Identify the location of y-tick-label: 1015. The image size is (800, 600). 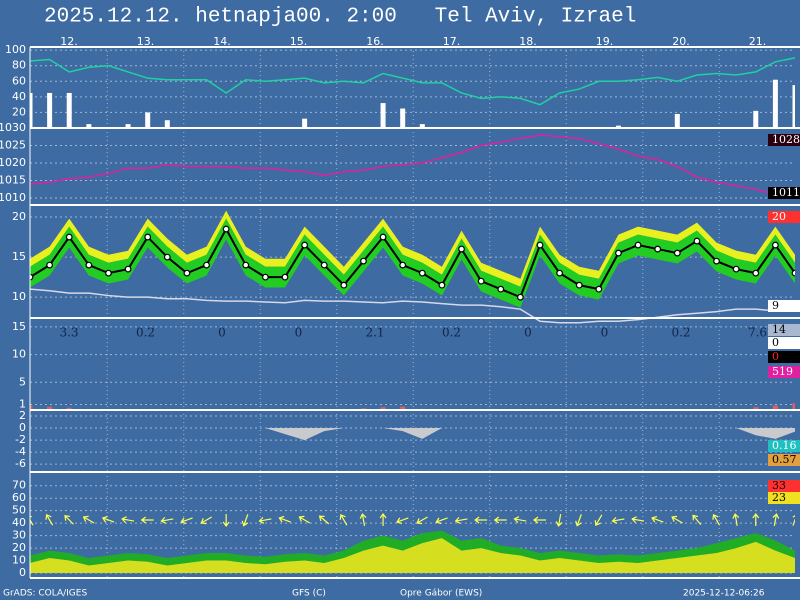
(13, 180).